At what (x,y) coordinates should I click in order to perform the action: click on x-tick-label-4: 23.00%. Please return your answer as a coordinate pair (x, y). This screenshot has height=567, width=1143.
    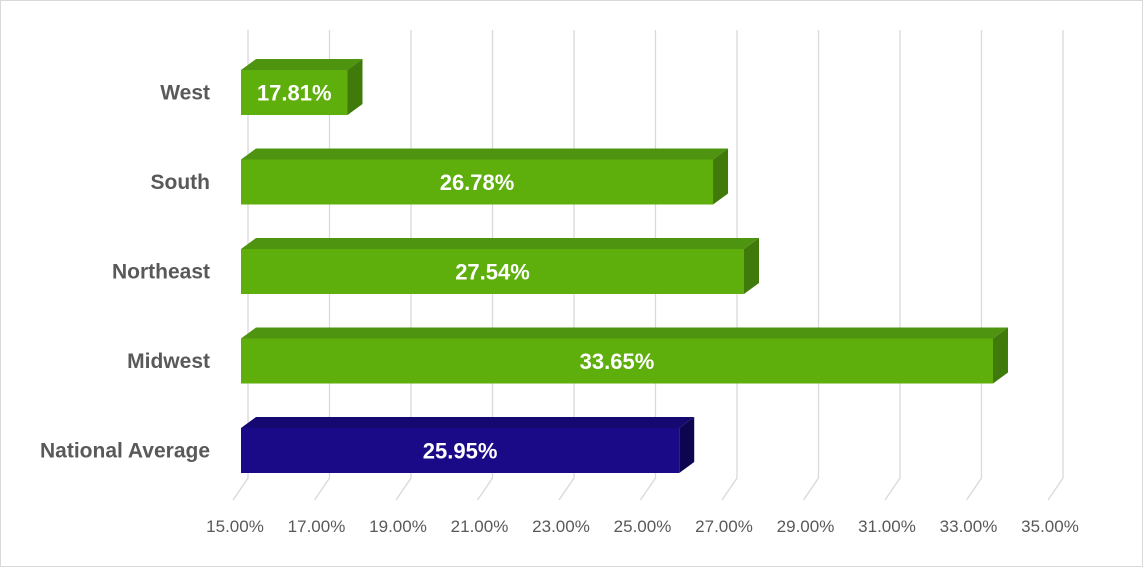
    Looking at the image, I should click on (561, 526).